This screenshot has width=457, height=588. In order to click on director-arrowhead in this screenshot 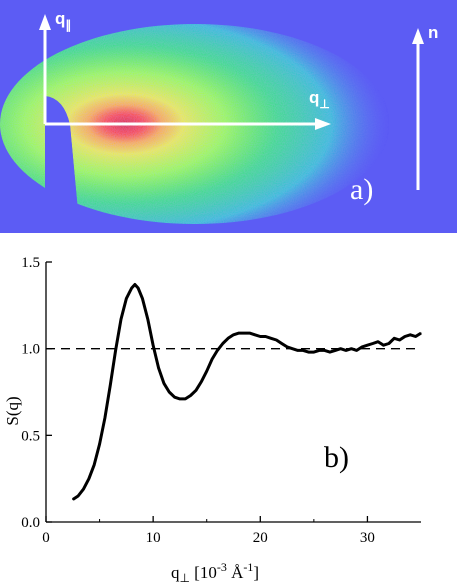, I will do `click(418, 36)`.